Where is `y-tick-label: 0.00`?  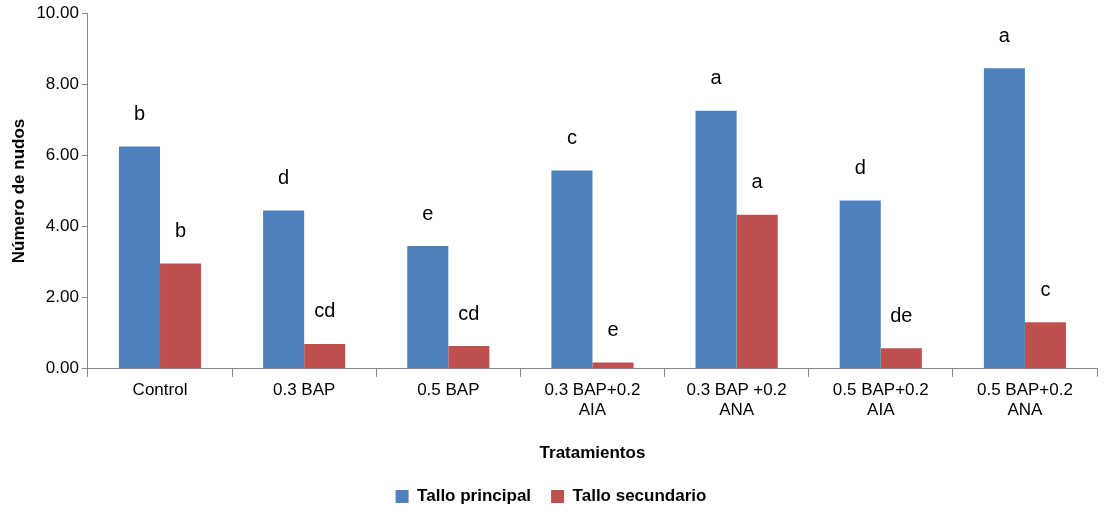
y-tick-label: 0.00 is located at coordinates (62, 368).